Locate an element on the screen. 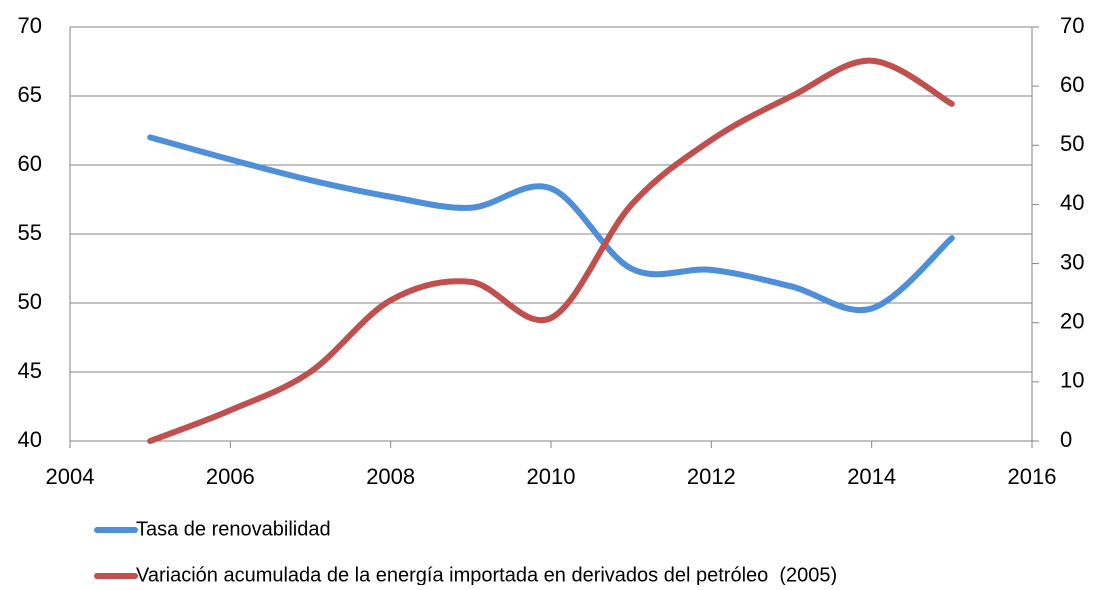 The width and height of the screenshot is (1097, 590). y2-tick-label: 30 is located at coordinates (1072, 261).